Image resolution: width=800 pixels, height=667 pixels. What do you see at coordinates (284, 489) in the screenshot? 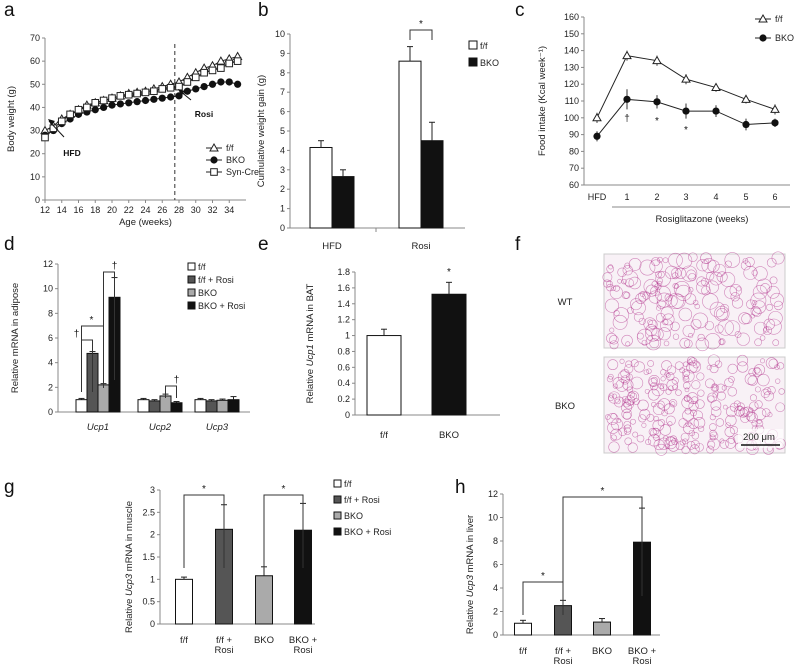
I see `panel-g-pair2-significance: *` at bounding box center [284, 489].